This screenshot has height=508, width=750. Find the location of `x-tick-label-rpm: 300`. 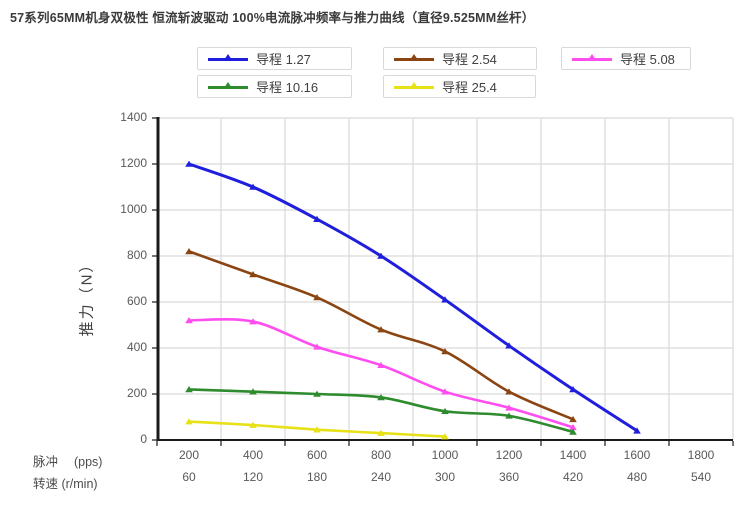

x-tick-label-rpm: 300 is located at coordinates (445, 477).